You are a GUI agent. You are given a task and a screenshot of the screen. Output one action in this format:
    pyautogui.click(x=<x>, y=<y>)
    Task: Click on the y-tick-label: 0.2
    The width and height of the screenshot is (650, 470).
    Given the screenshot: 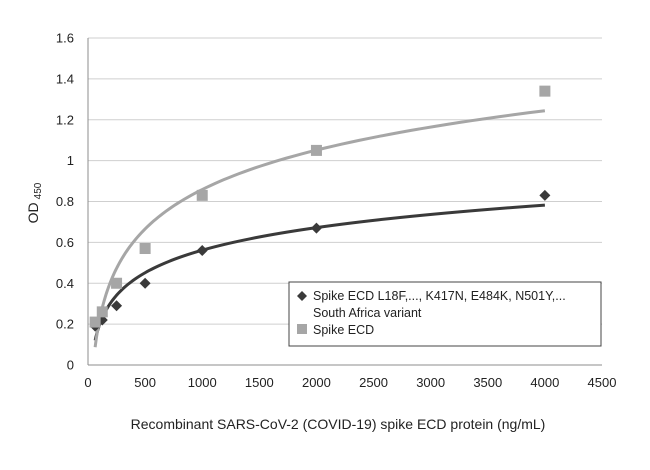 What is the action you would take?
    pyautogui.click(x=65, y=324)
    